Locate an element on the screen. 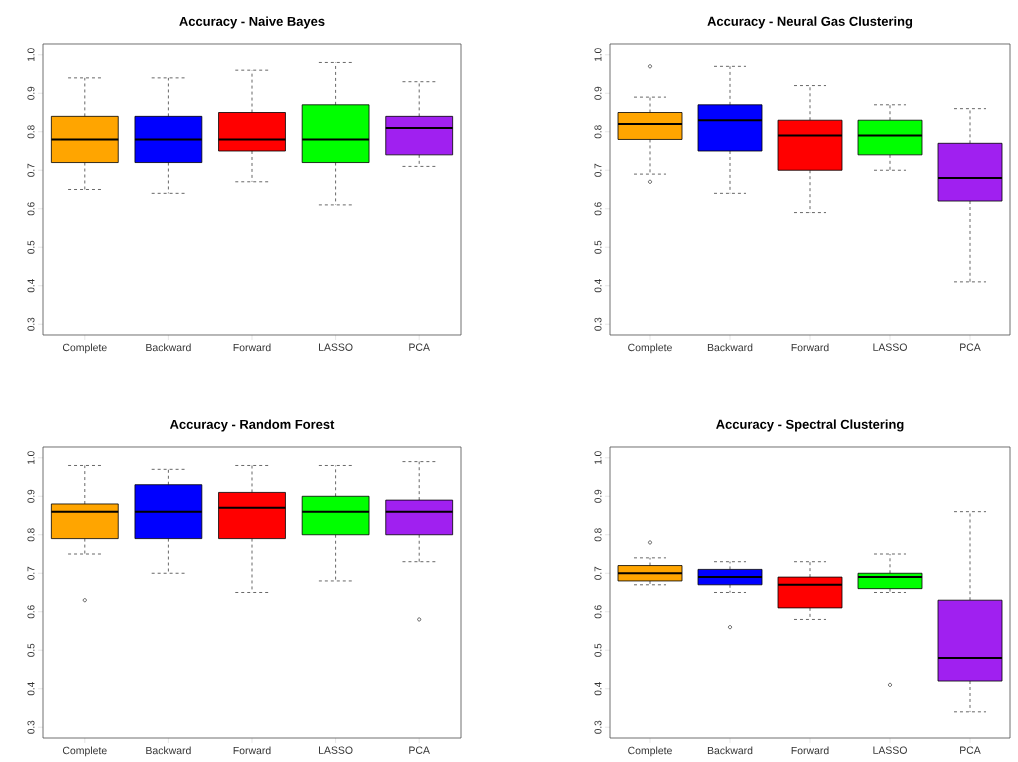  chart-title: Accuracy - Random Forest is located at coordinates (252, 425).